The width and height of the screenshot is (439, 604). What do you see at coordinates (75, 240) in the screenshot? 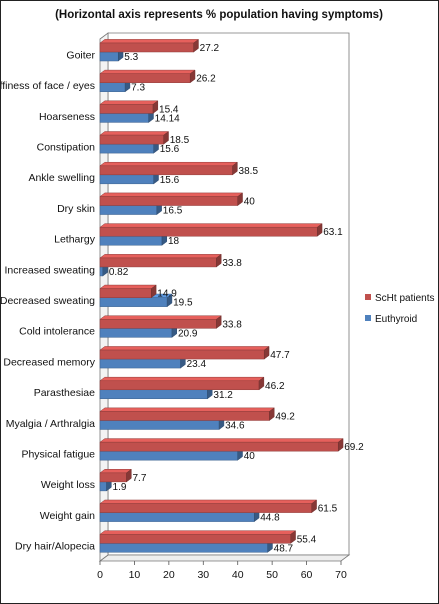
I see `category-label: Lethargy` at bounding box center [75, 240].